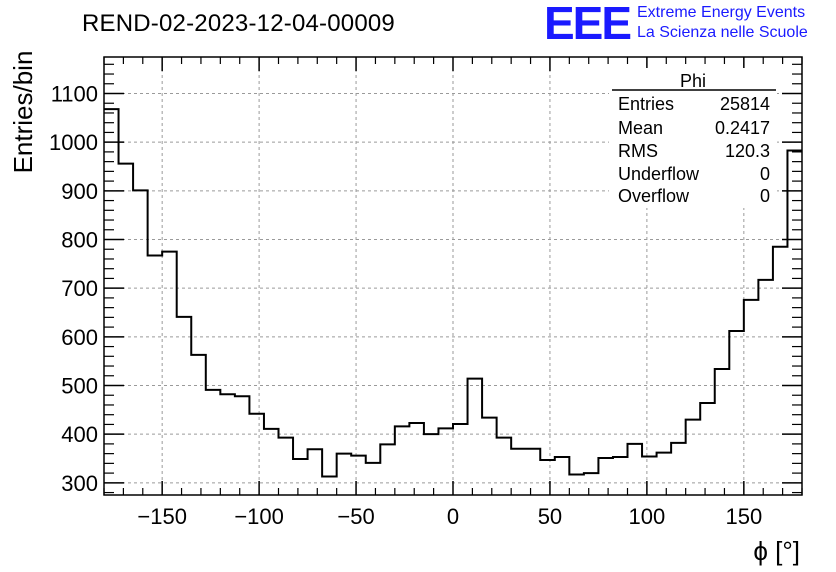  Describe the element at coordinates (646, 104) in the screenshot. I see `stats-label-entries: Entries` at that location.